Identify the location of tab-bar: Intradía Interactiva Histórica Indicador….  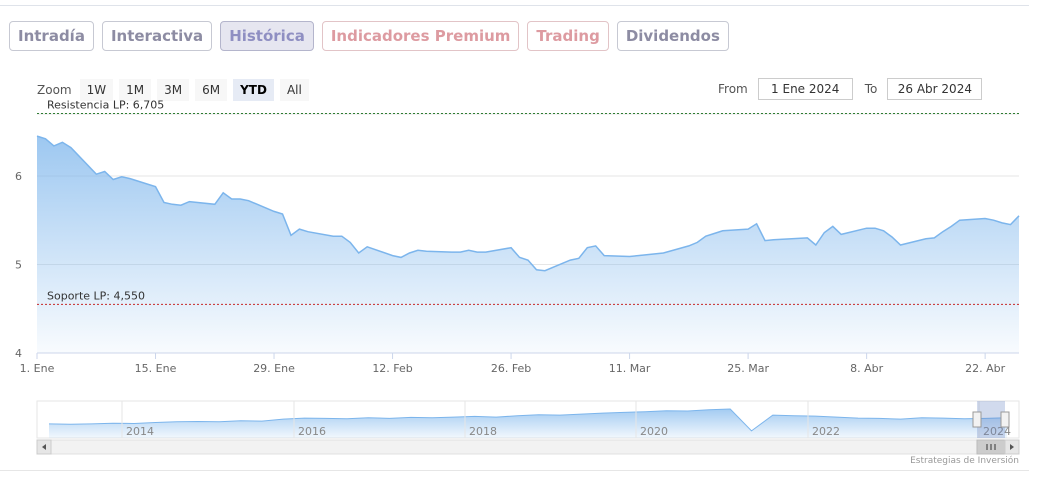
(369, 36).